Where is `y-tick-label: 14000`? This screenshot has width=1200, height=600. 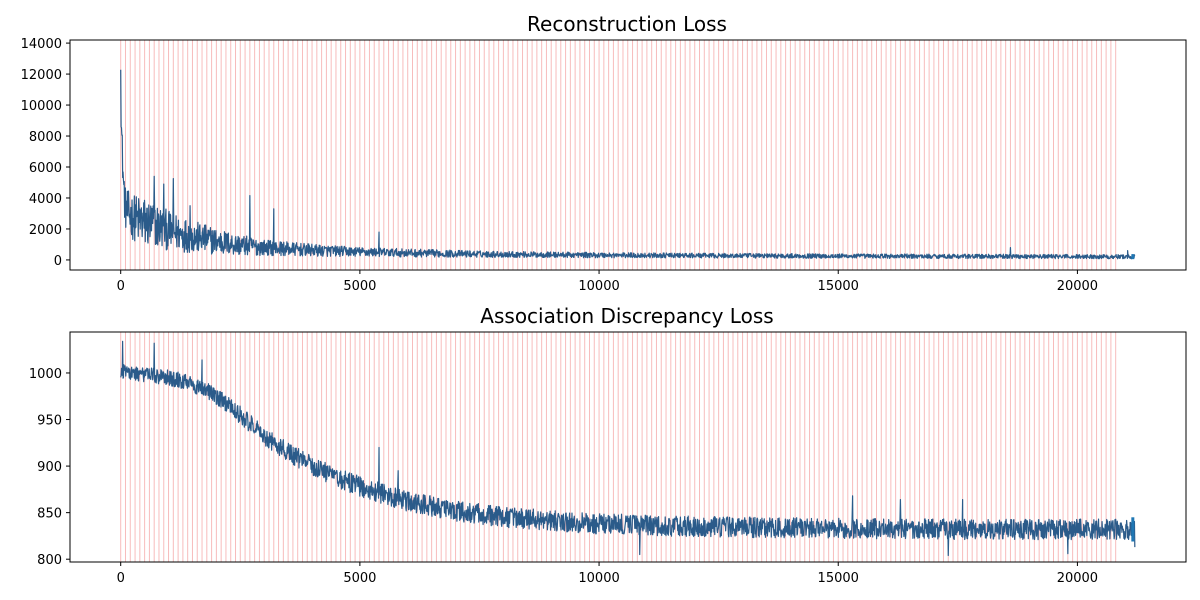 y-tick-label: 14000 is located at coordinates (41, 44).